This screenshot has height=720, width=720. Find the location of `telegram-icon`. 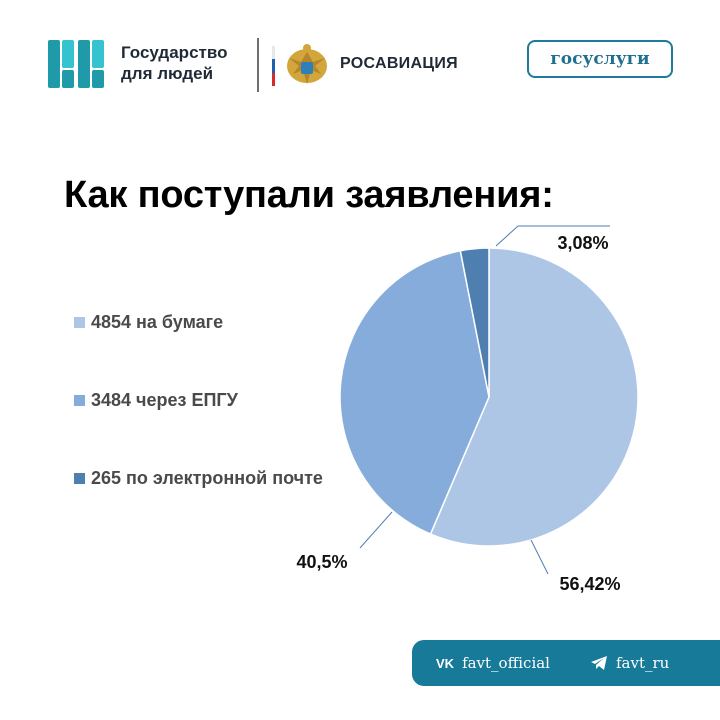

telegram-icon is located at coordinates (599, 663).